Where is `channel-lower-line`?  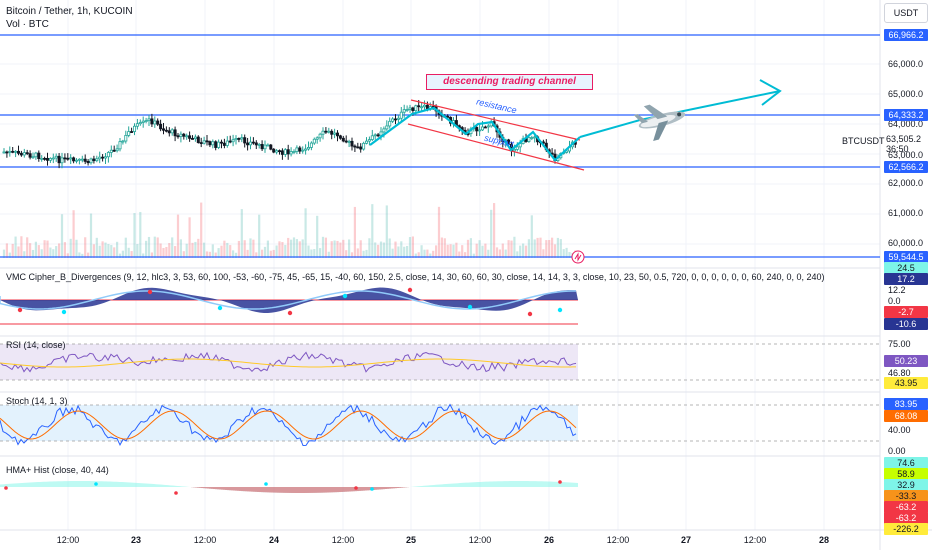 channel-lower-line is located at coordinates (496, 147).